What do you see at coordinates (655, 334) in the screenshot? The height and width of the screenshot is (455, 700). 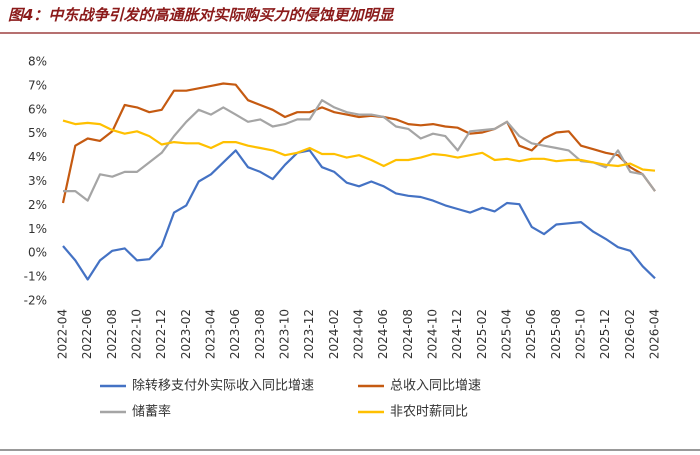 I see `x-tick-label: 2026-04` at bounding box center [655, 334].